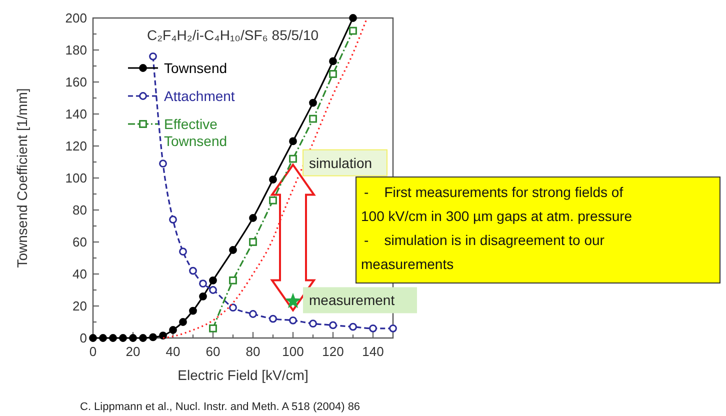  Describe the element at coordinates (220, 407) in the screenshot. I see `text: C. Lippmann et al., Nucl. Instr. and Meth. A 518 (2004) 86` at that location.